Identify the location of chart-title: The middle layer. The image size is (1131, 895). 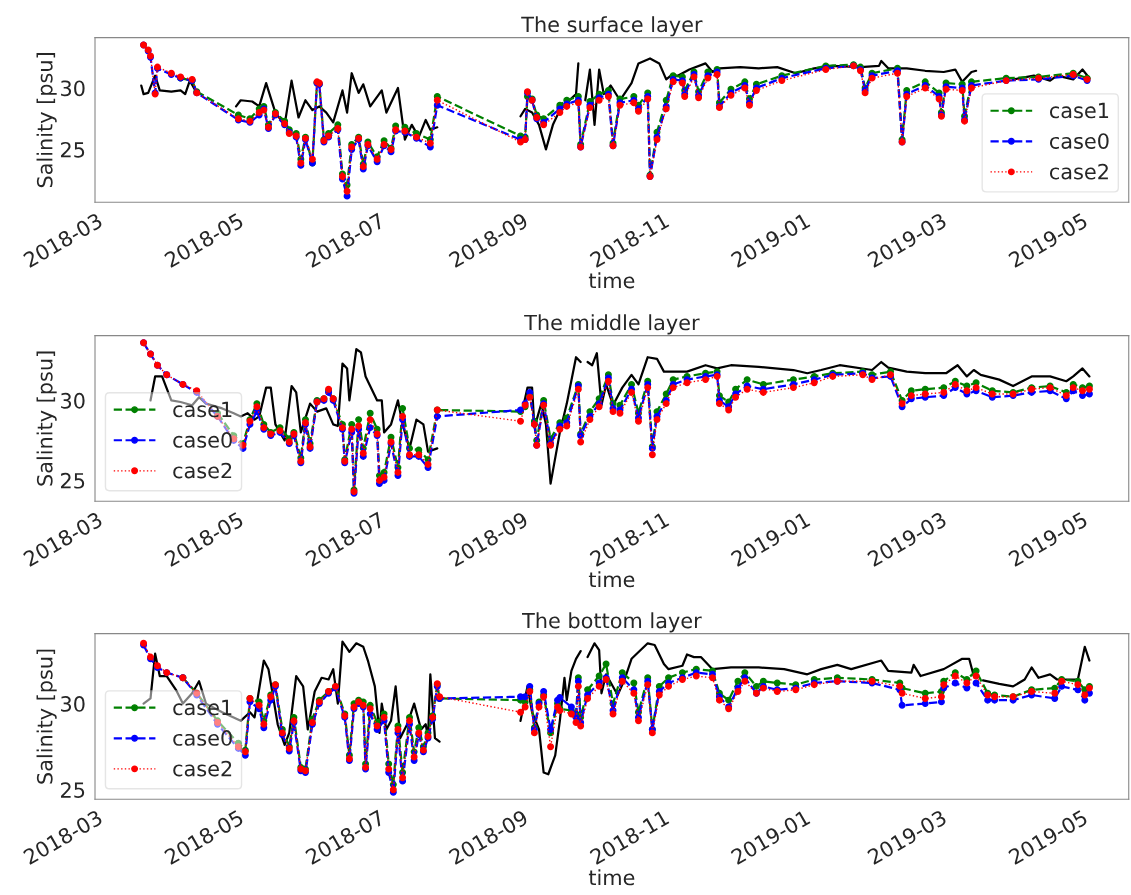
(612, 324).